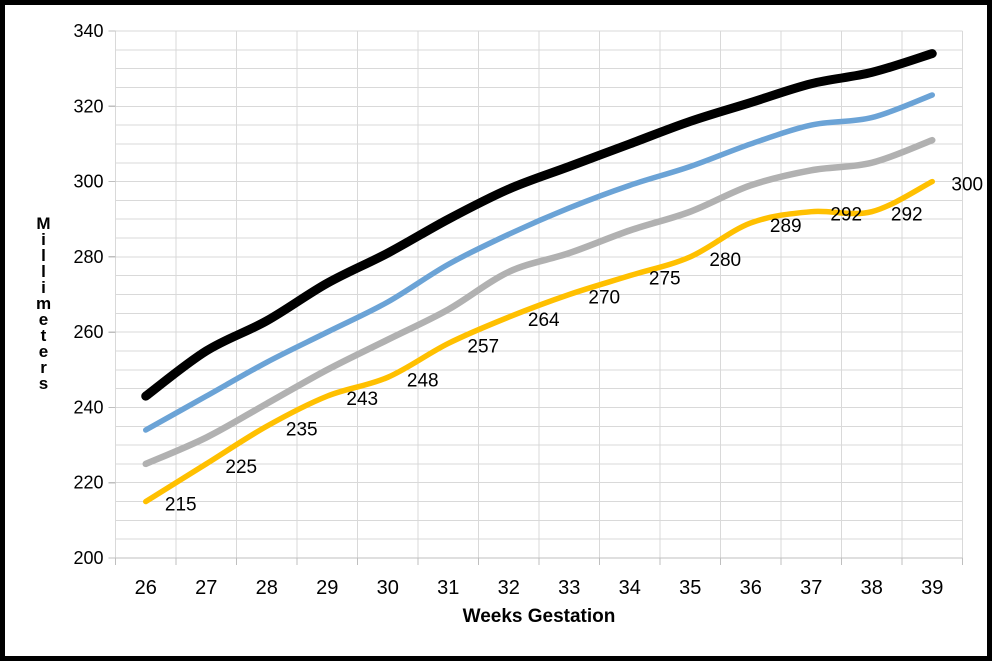 The height and width of the screenshot is (661, 992). Describe the element at coordinates (569, 588) in the screenshot. I see `x-tick-label: 33` at that location.